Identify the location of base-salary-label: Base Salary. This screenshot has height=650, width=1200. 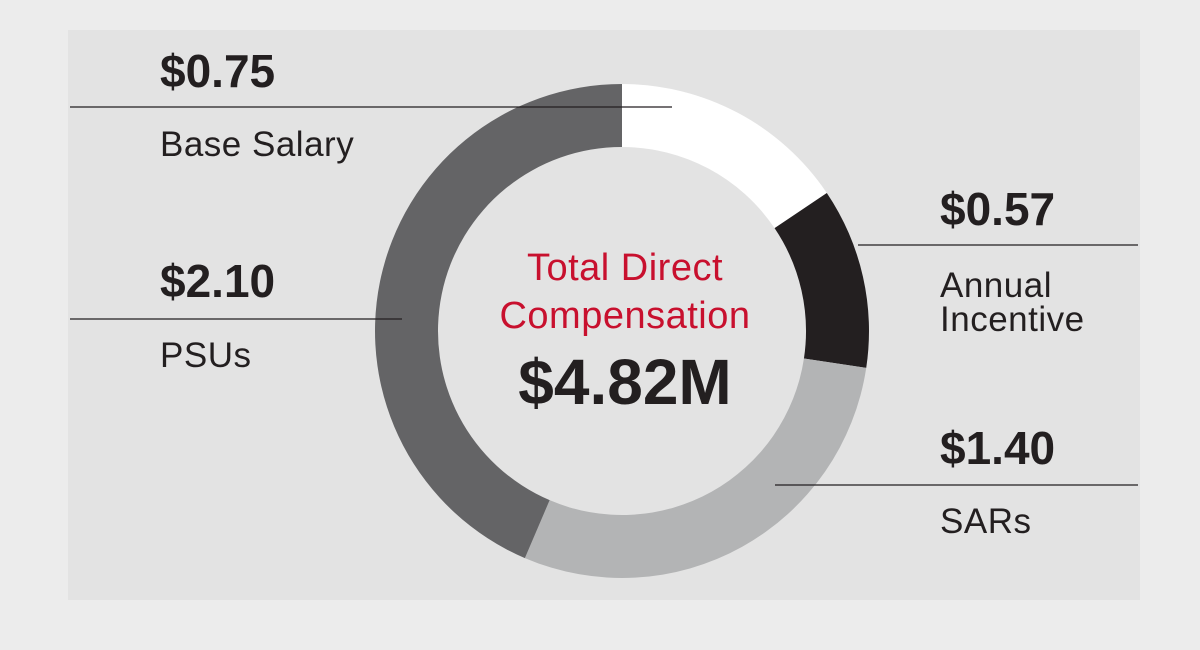
(257, 144).